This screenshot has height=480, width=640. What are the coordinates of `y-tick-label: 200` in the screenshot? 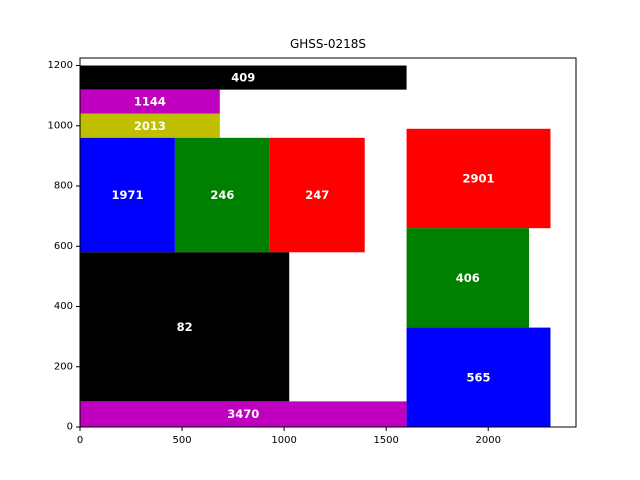 It's located at (63, 366).